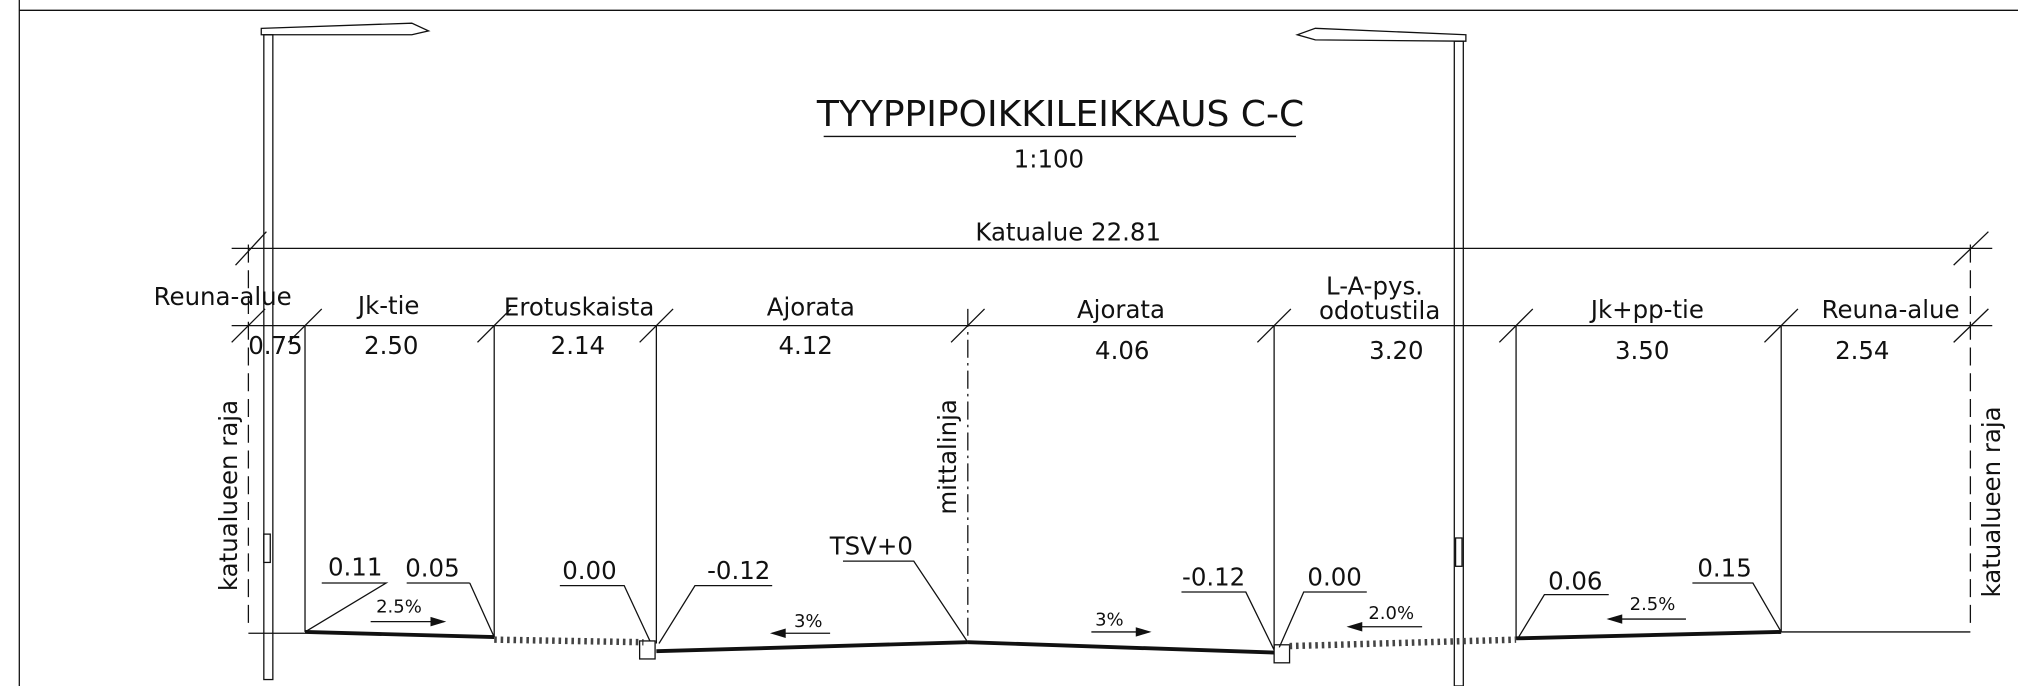 Image resolution: width=2018 pixels, height=686 pixels. I want to click on elevation: 0.15, so click(1724, 568).